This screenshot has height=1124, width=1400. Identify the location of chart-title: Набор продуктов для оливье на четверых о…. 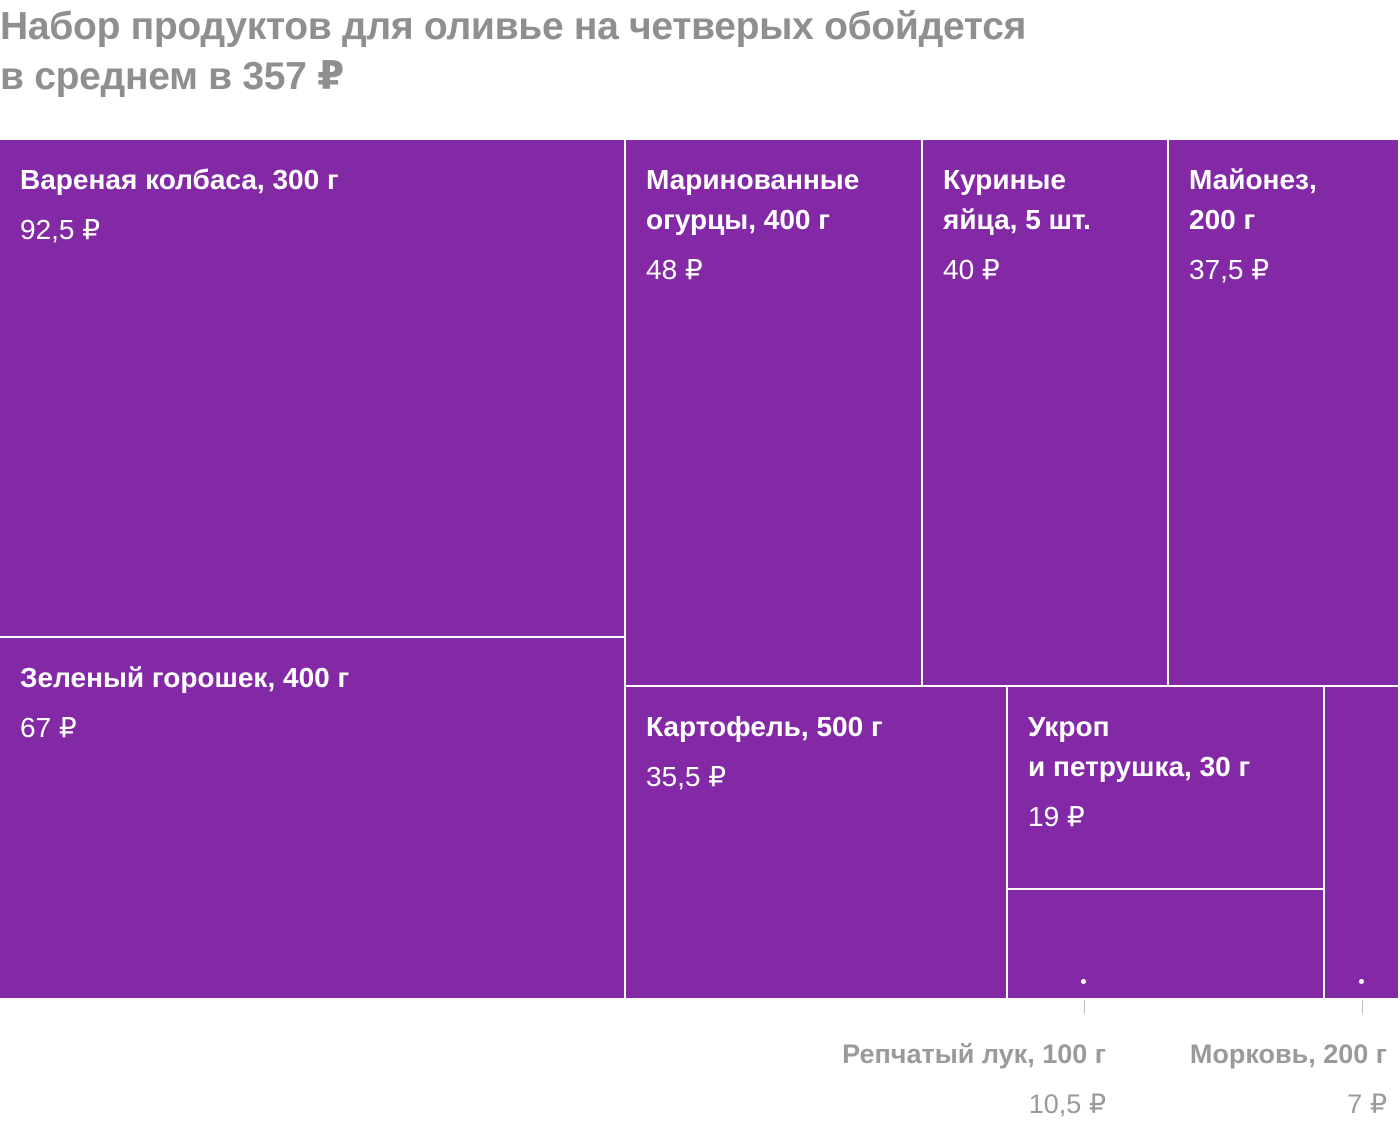
(600, 52).